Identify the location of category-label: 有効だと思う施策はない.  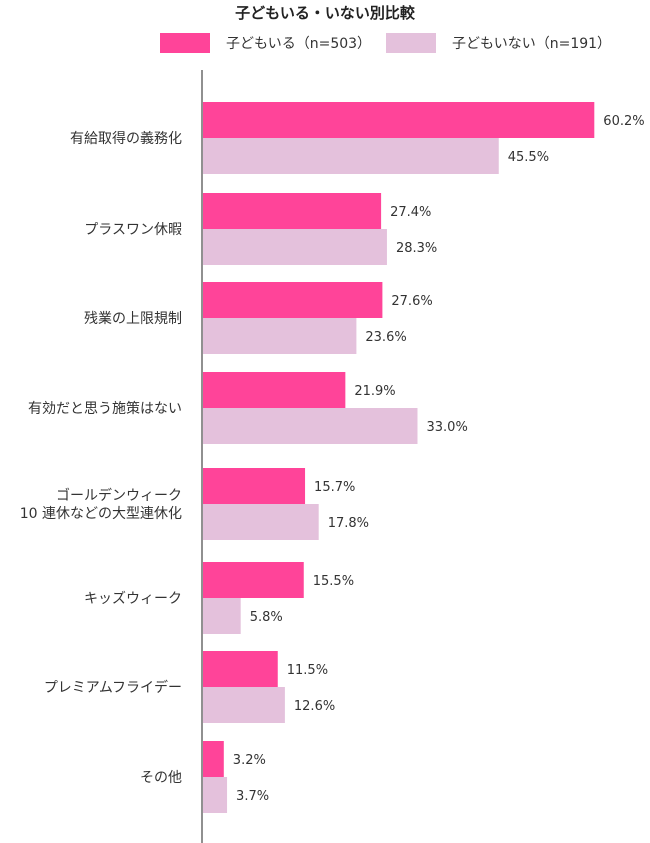
(105, 408).